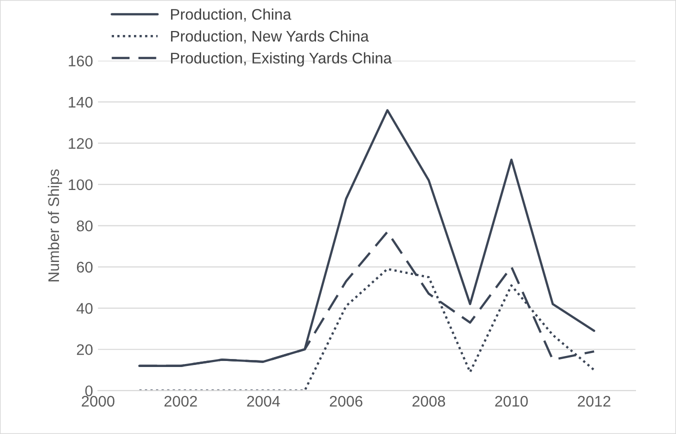  I want to click on x-tick-label: 2012, so click(594, 401).